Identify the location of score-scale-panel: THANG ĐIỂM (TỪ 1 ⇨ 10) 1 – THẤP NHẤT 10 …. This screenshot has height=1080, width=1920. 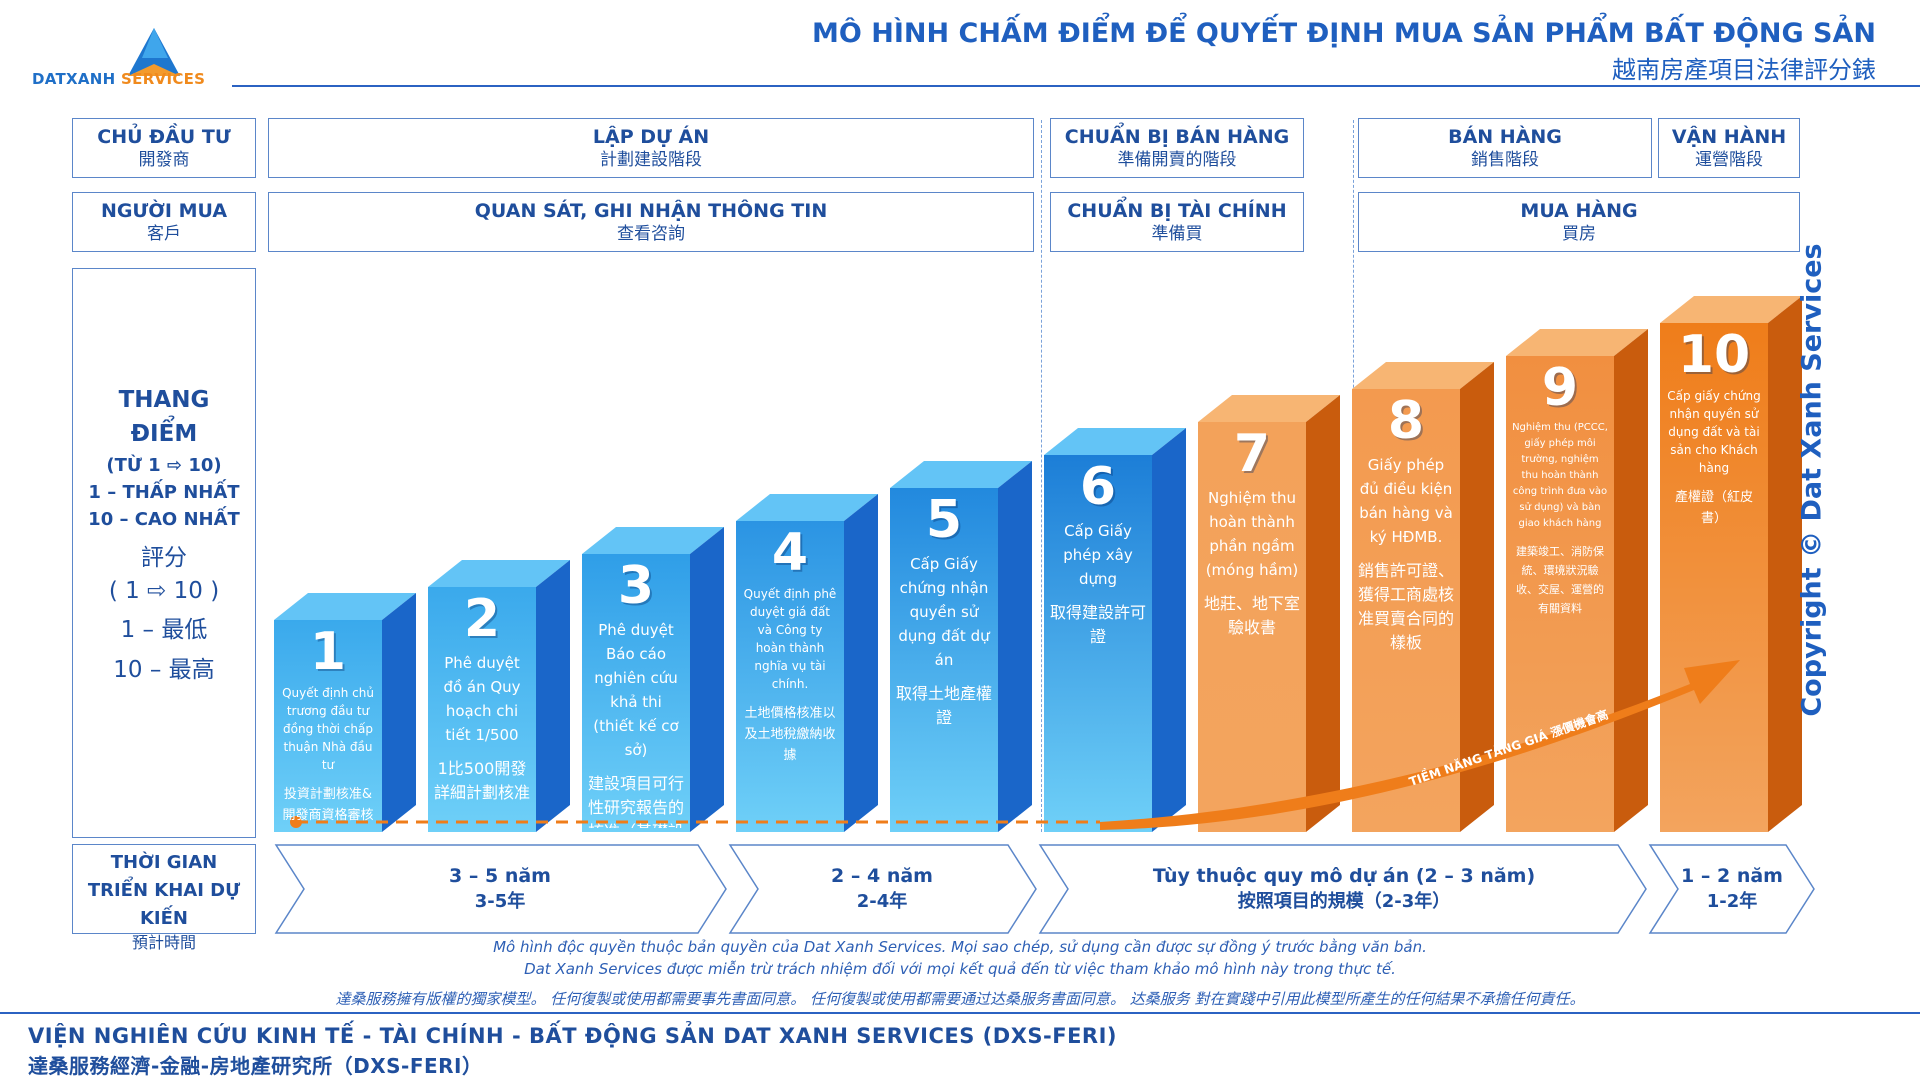
(164, 553).